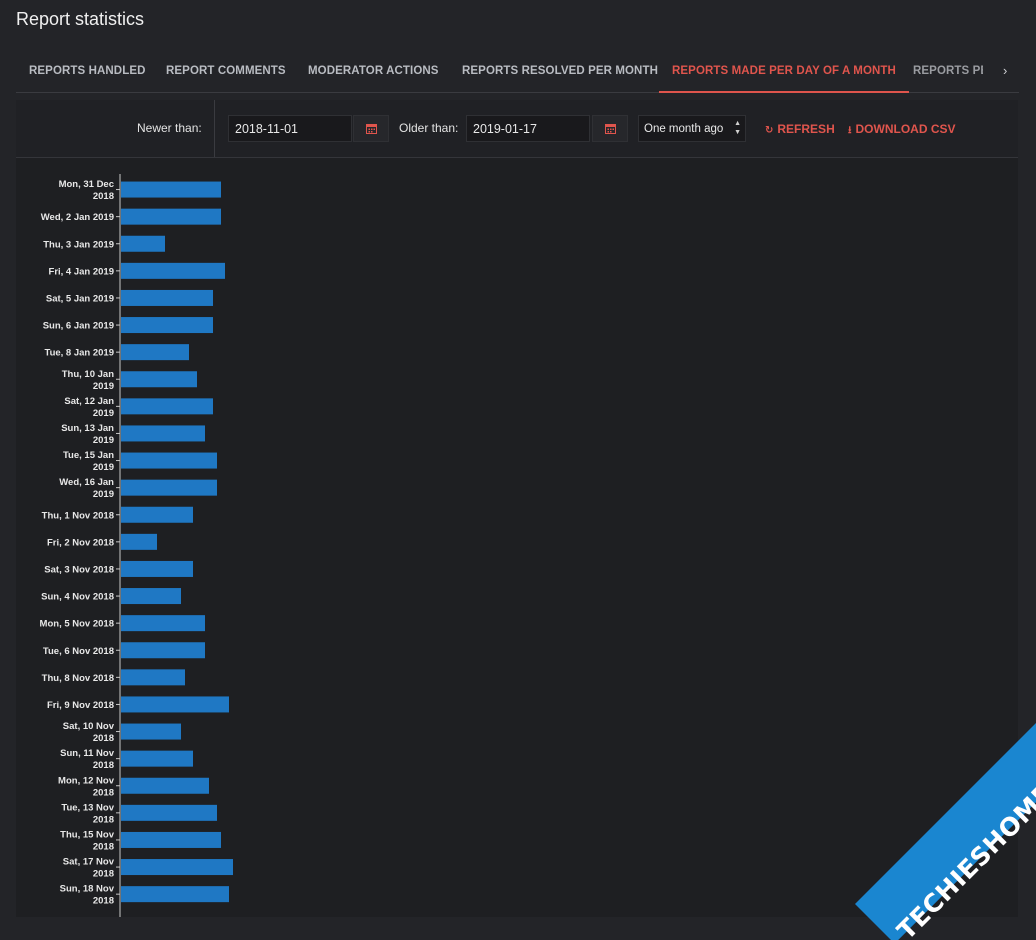 The image size is (1036, 940). Describe the element at coordinates (737, 128) in the screenshot. I see `select-arrows-icon: ▲▼` at that location.